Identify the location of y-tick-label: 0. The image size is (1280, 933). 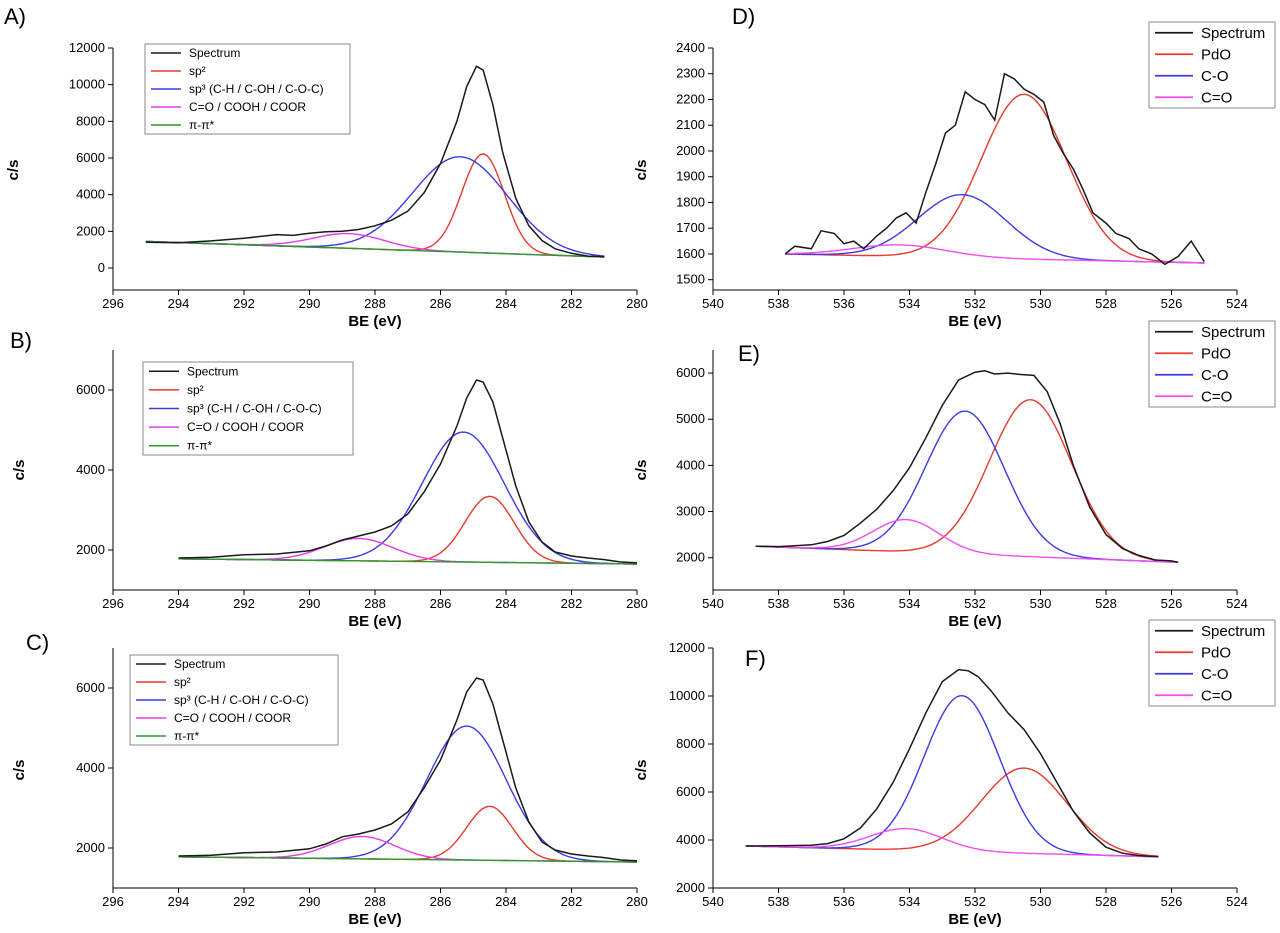
(101, 267).